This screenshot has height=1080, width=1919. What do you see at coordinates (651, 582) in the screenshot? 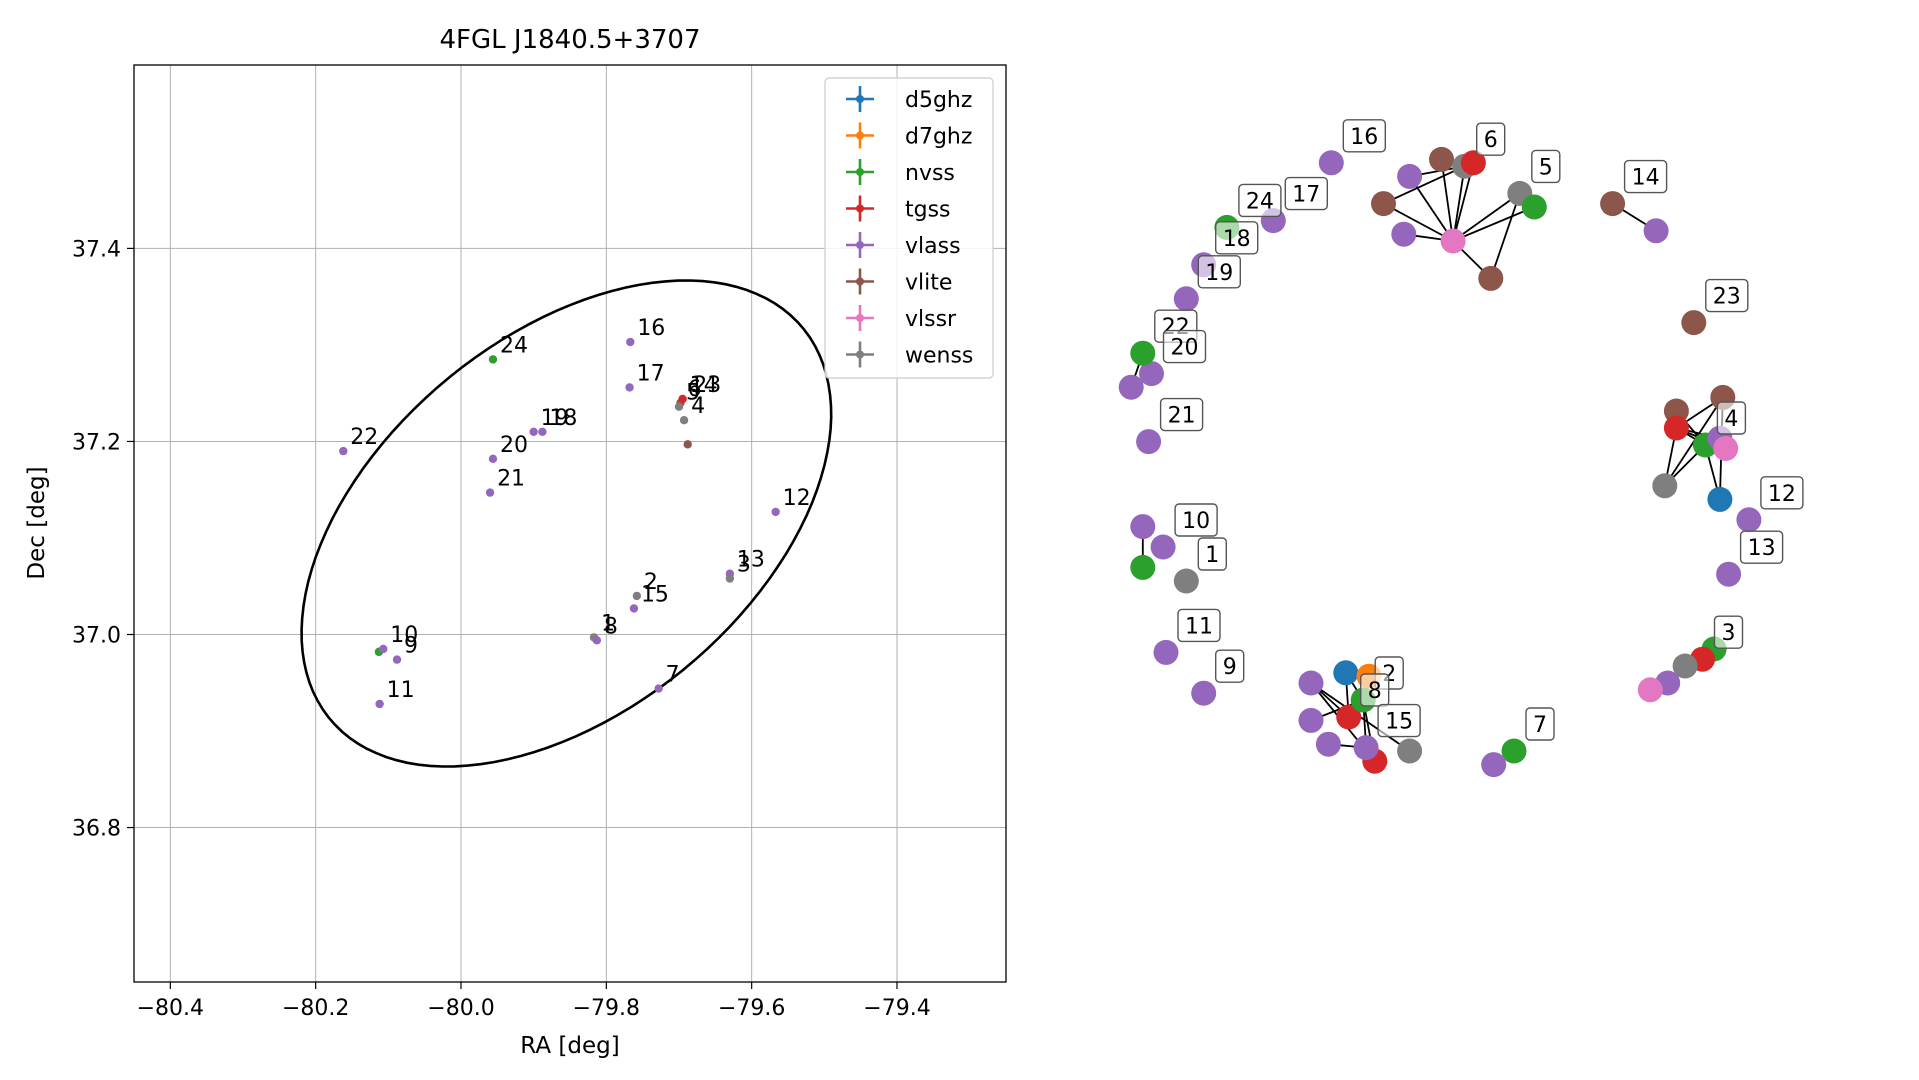
I see `point-label: 2` at bounding box center [651, 582].